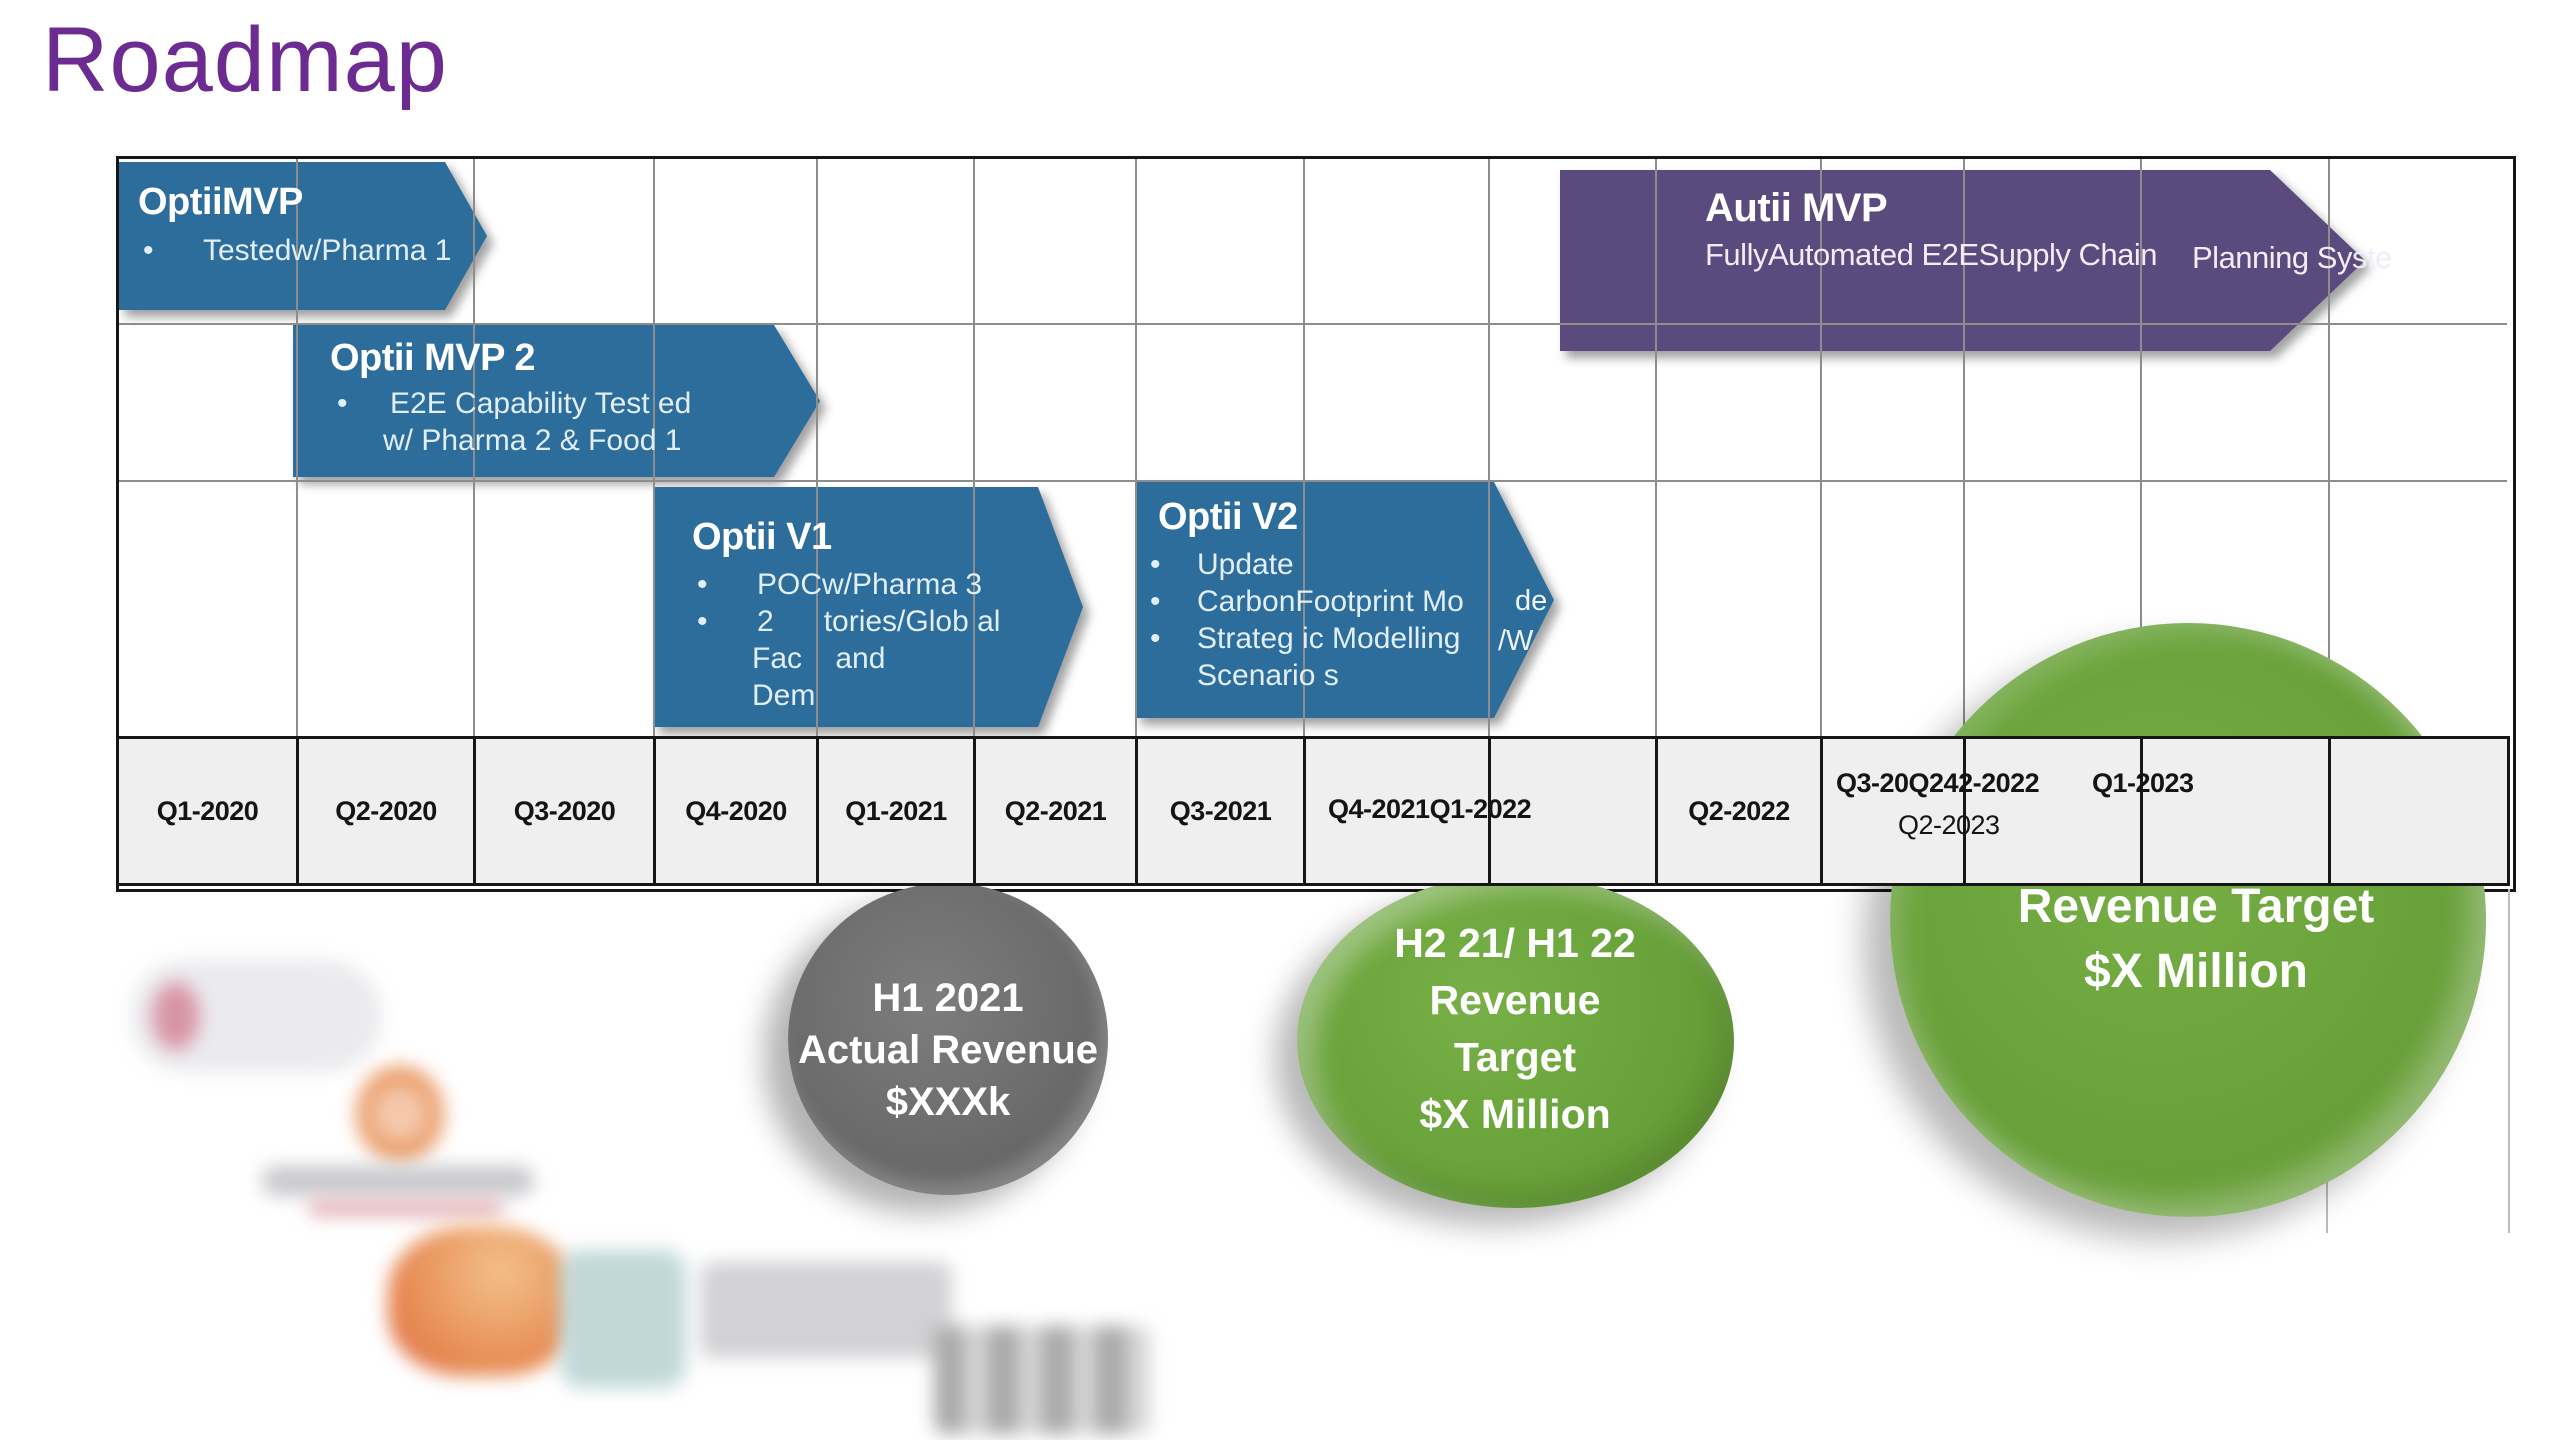  I want to click on autii-subtitle: FullyAutomated E2ESupply Chain, so click(1931, 254).